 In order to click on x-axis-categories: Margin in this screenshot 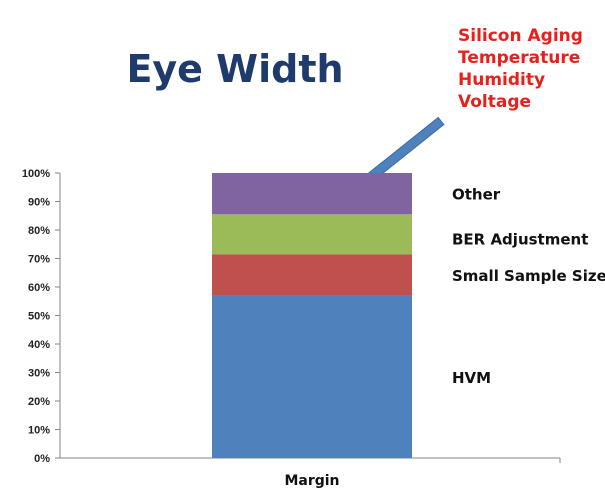, I will do `click(311, 481)`.